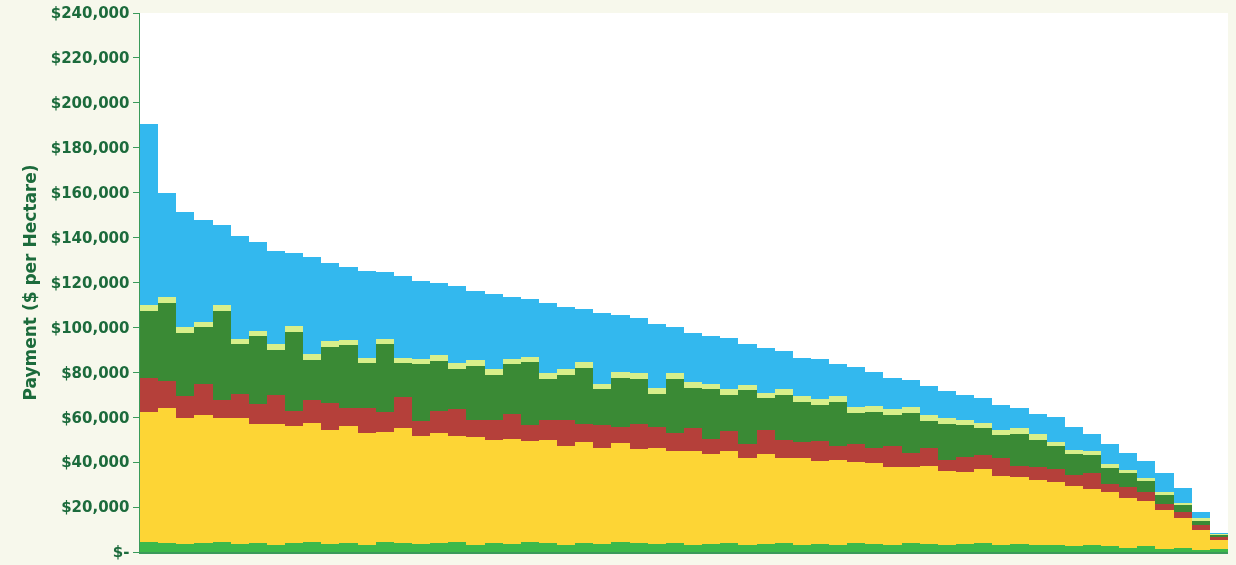 The image size is (1236, 565). I want to click on y-tick-label: $200,000, so click(90, 103).